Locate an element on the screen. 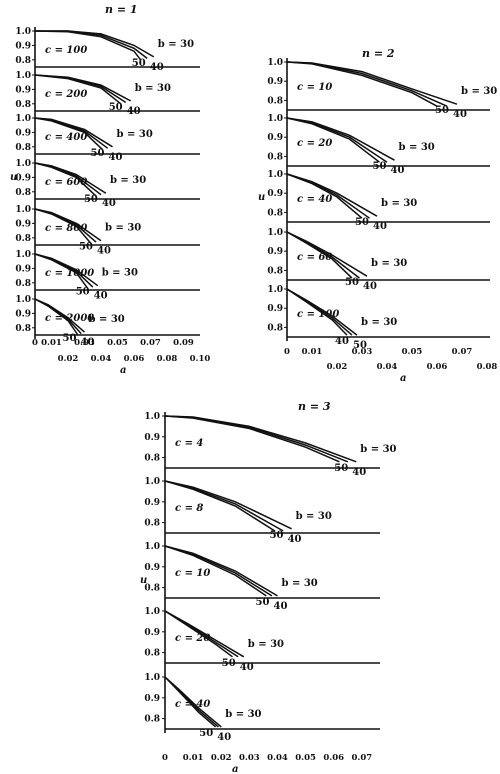 This screenshot has width=500, height=774. x-tick-label: 0.01 is located at coordinates (51, 343).